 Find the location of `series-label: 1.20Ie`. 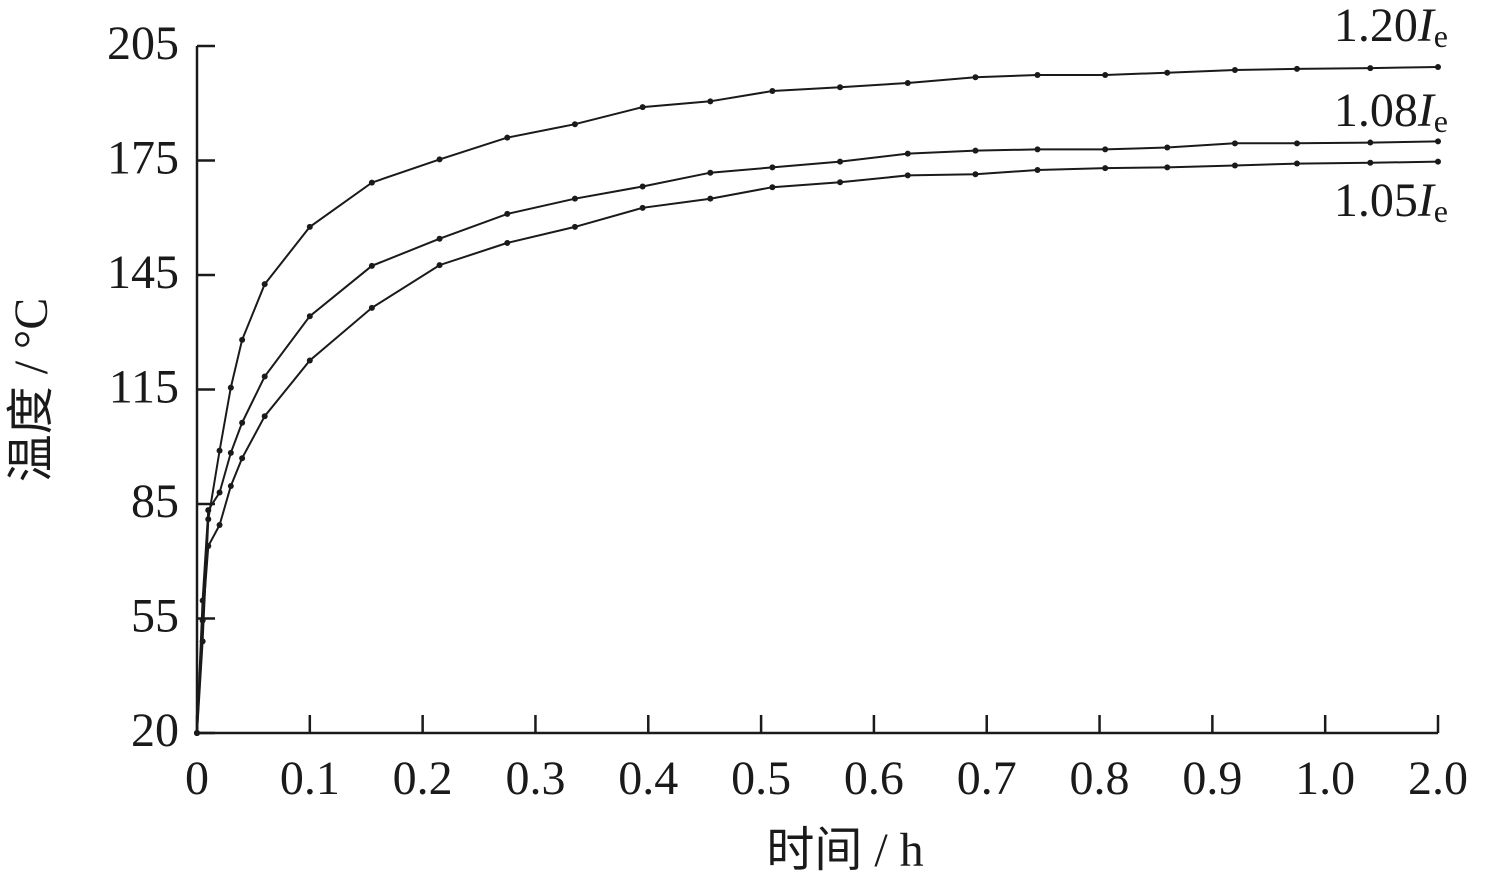

series-label: 1.20Ie is located at coordinates (1391, 27).